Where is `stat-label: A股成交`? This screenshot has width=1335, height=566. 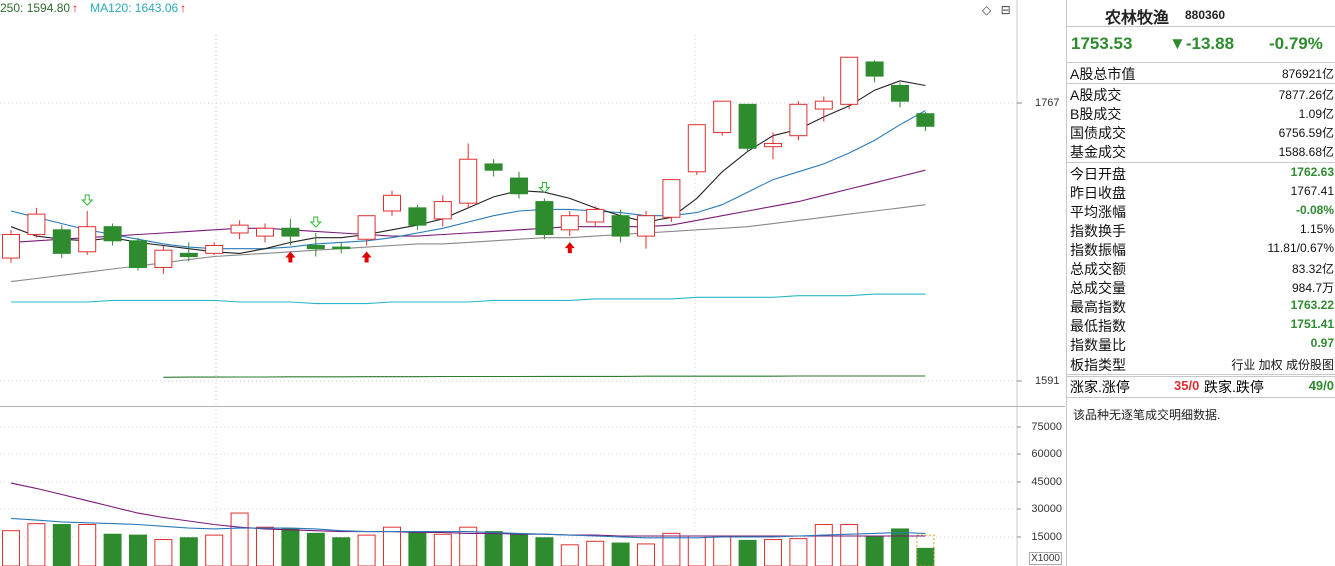
stat-label: A股成交 is located at coordinates (1096, 95).